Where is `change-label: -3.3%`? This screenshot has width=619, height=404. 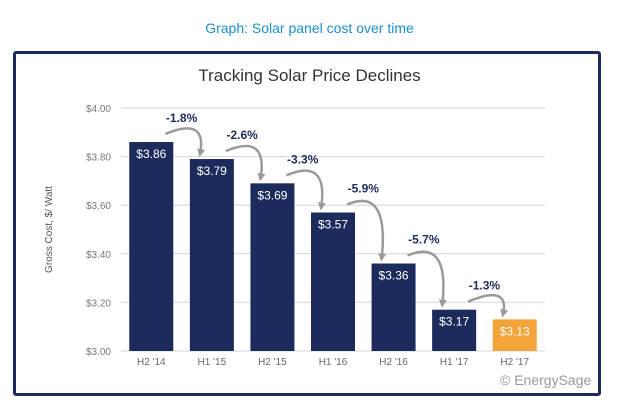
change-label: -3.3% is located at coordinates (303, 159).